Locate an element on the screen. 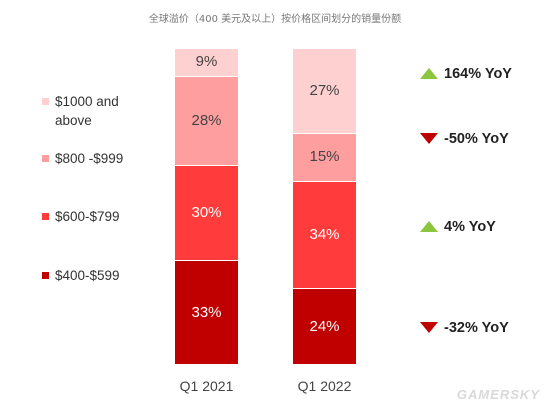 Image resolution: width=550 pixels, height=408 pixels. bar-value-label: 34% is located at coordinates (324, 235).